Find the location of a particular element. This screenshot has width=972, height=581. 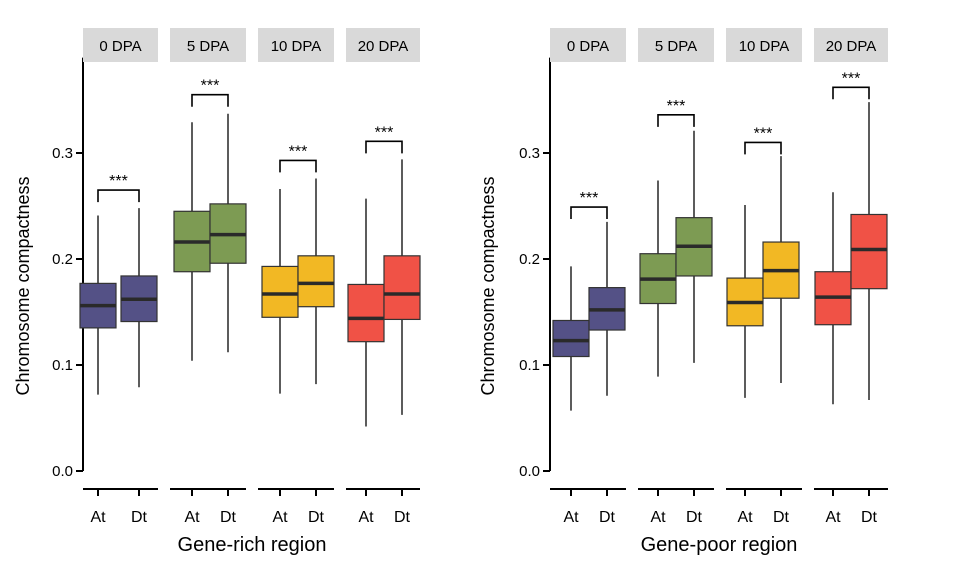

x-axis-title: Gene-rich region is located at coordinates (252, 545).